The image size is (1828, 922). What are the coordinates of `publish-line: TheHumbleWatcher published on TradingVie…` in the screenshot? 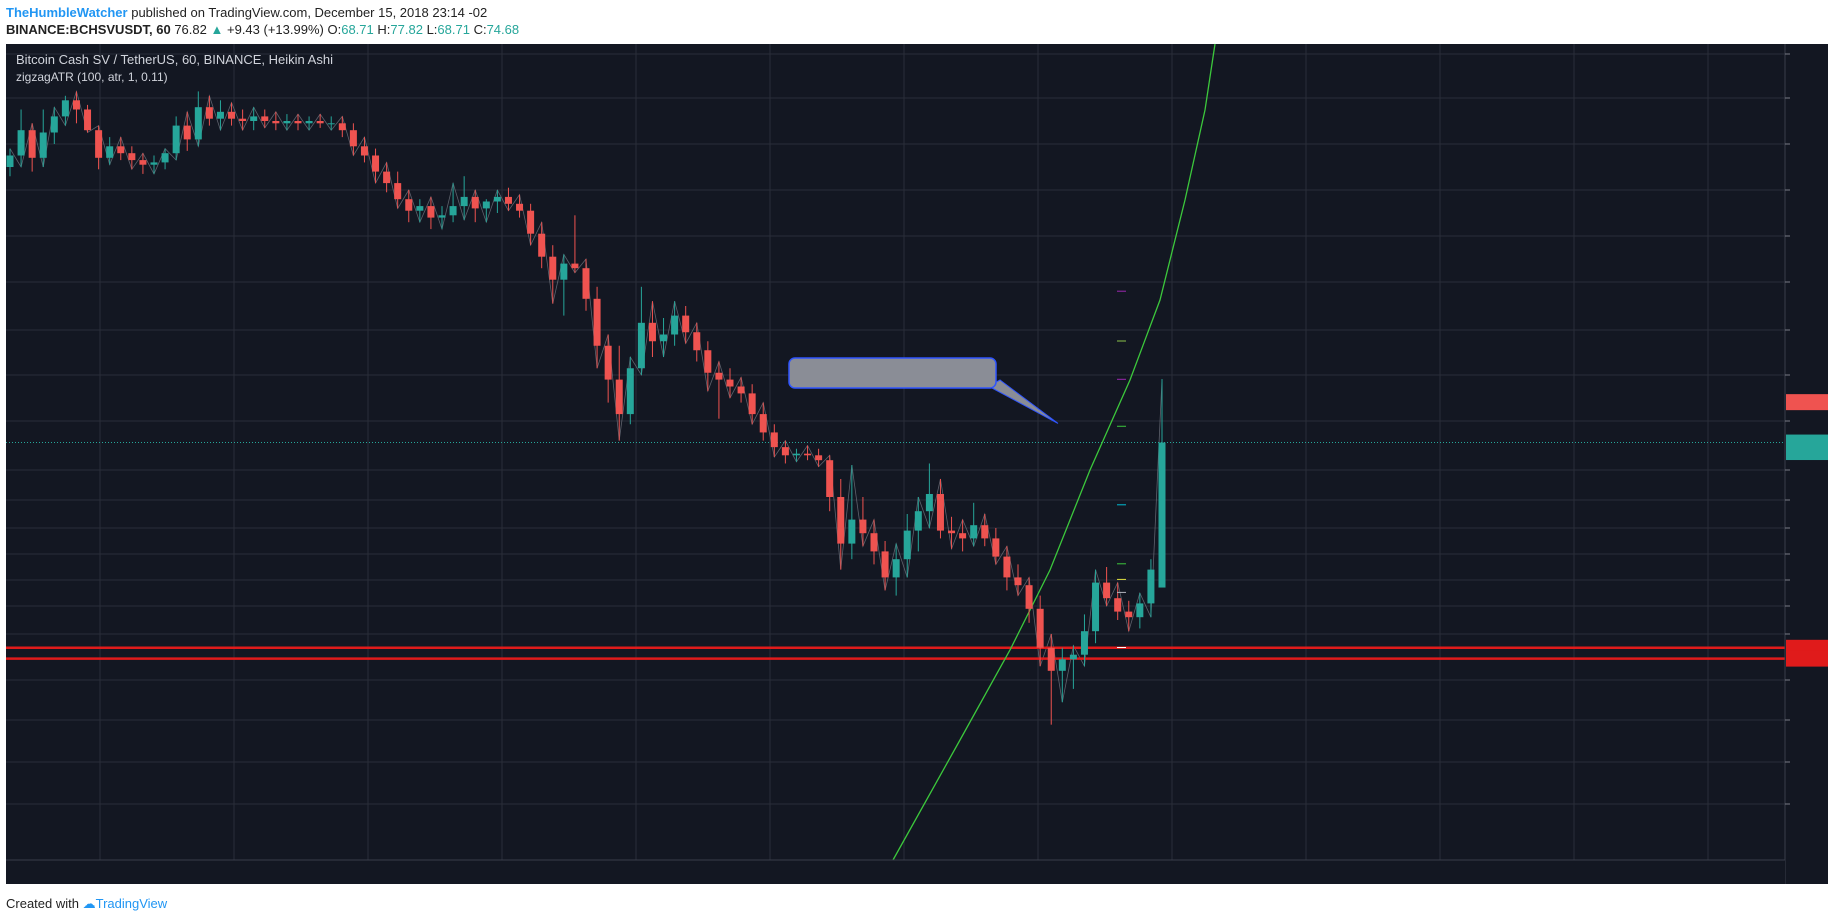 It's located at (262, 12).